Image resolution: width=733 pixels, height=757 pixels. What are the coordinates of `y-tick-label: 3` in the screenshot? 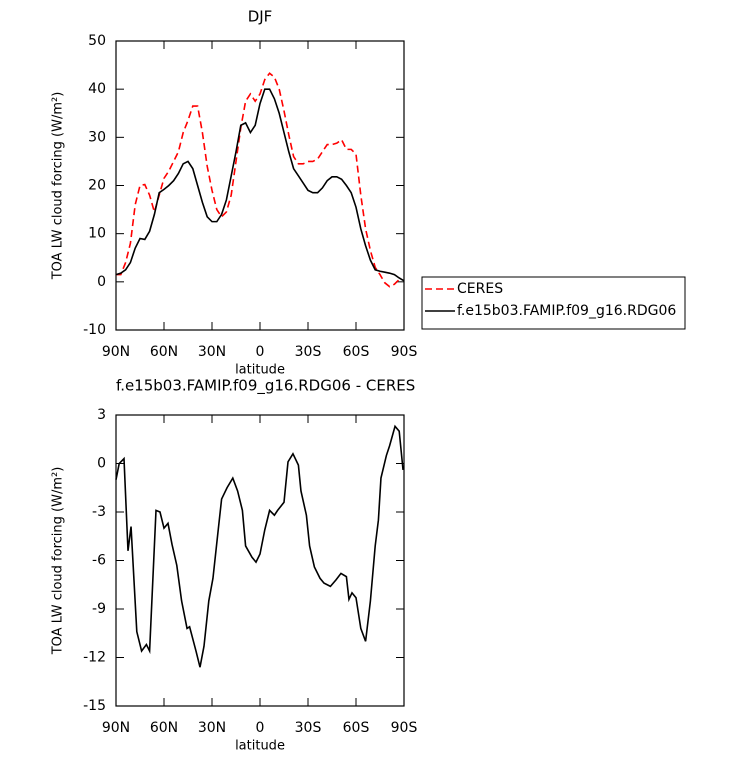 It's located at (101, 415).